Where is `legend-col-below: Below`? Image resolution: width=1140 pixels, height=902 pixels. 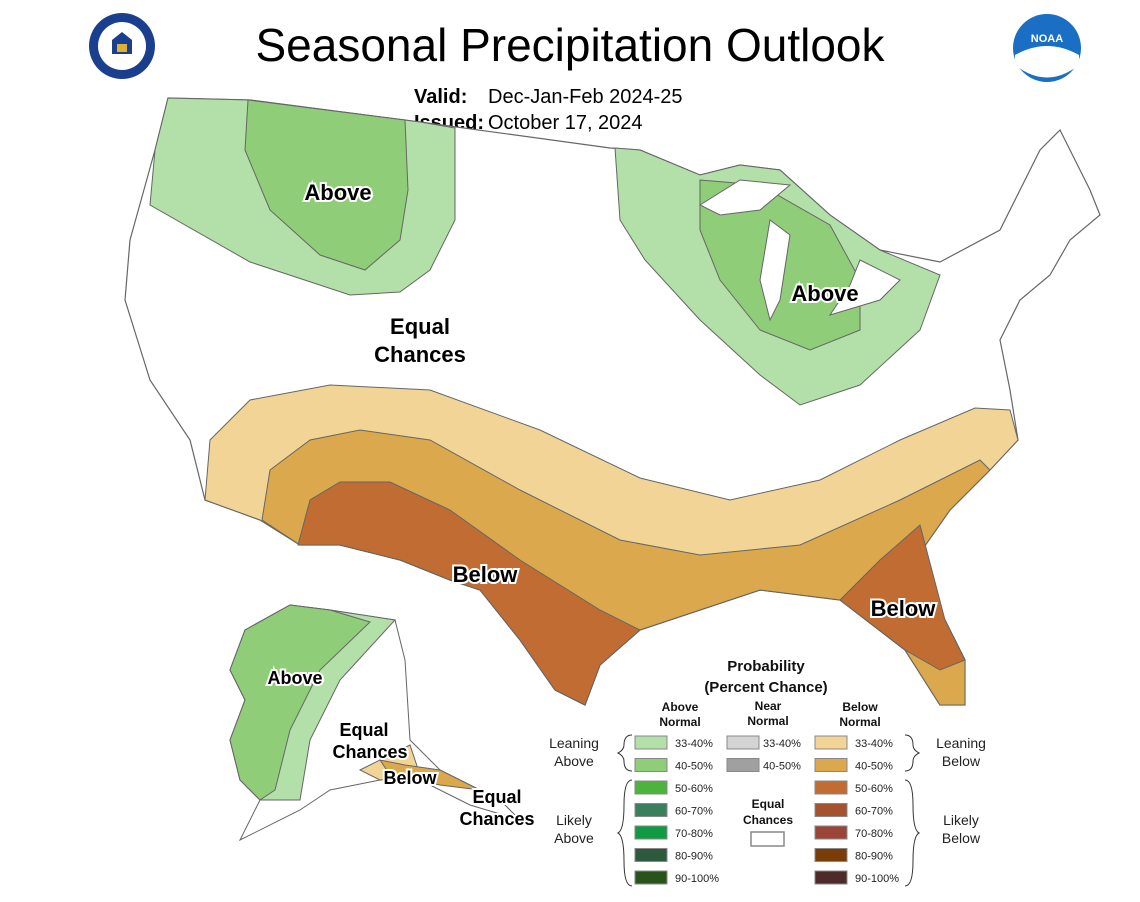 legend-col-below: Below is located at coordinates (860, 707).